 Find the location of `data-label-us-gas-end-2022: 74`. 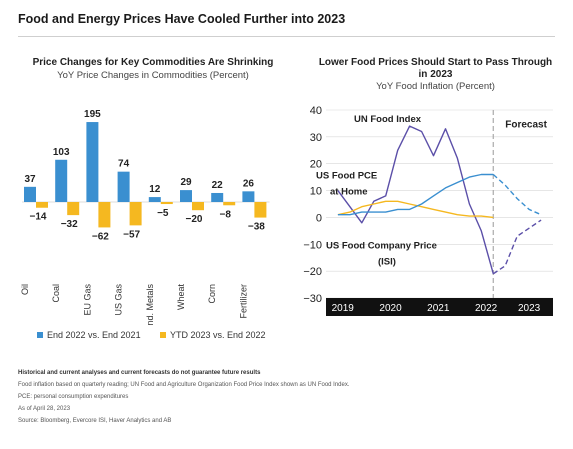

data-label-us-gas-end-2022: 74 is located at coordinates (124, 164).